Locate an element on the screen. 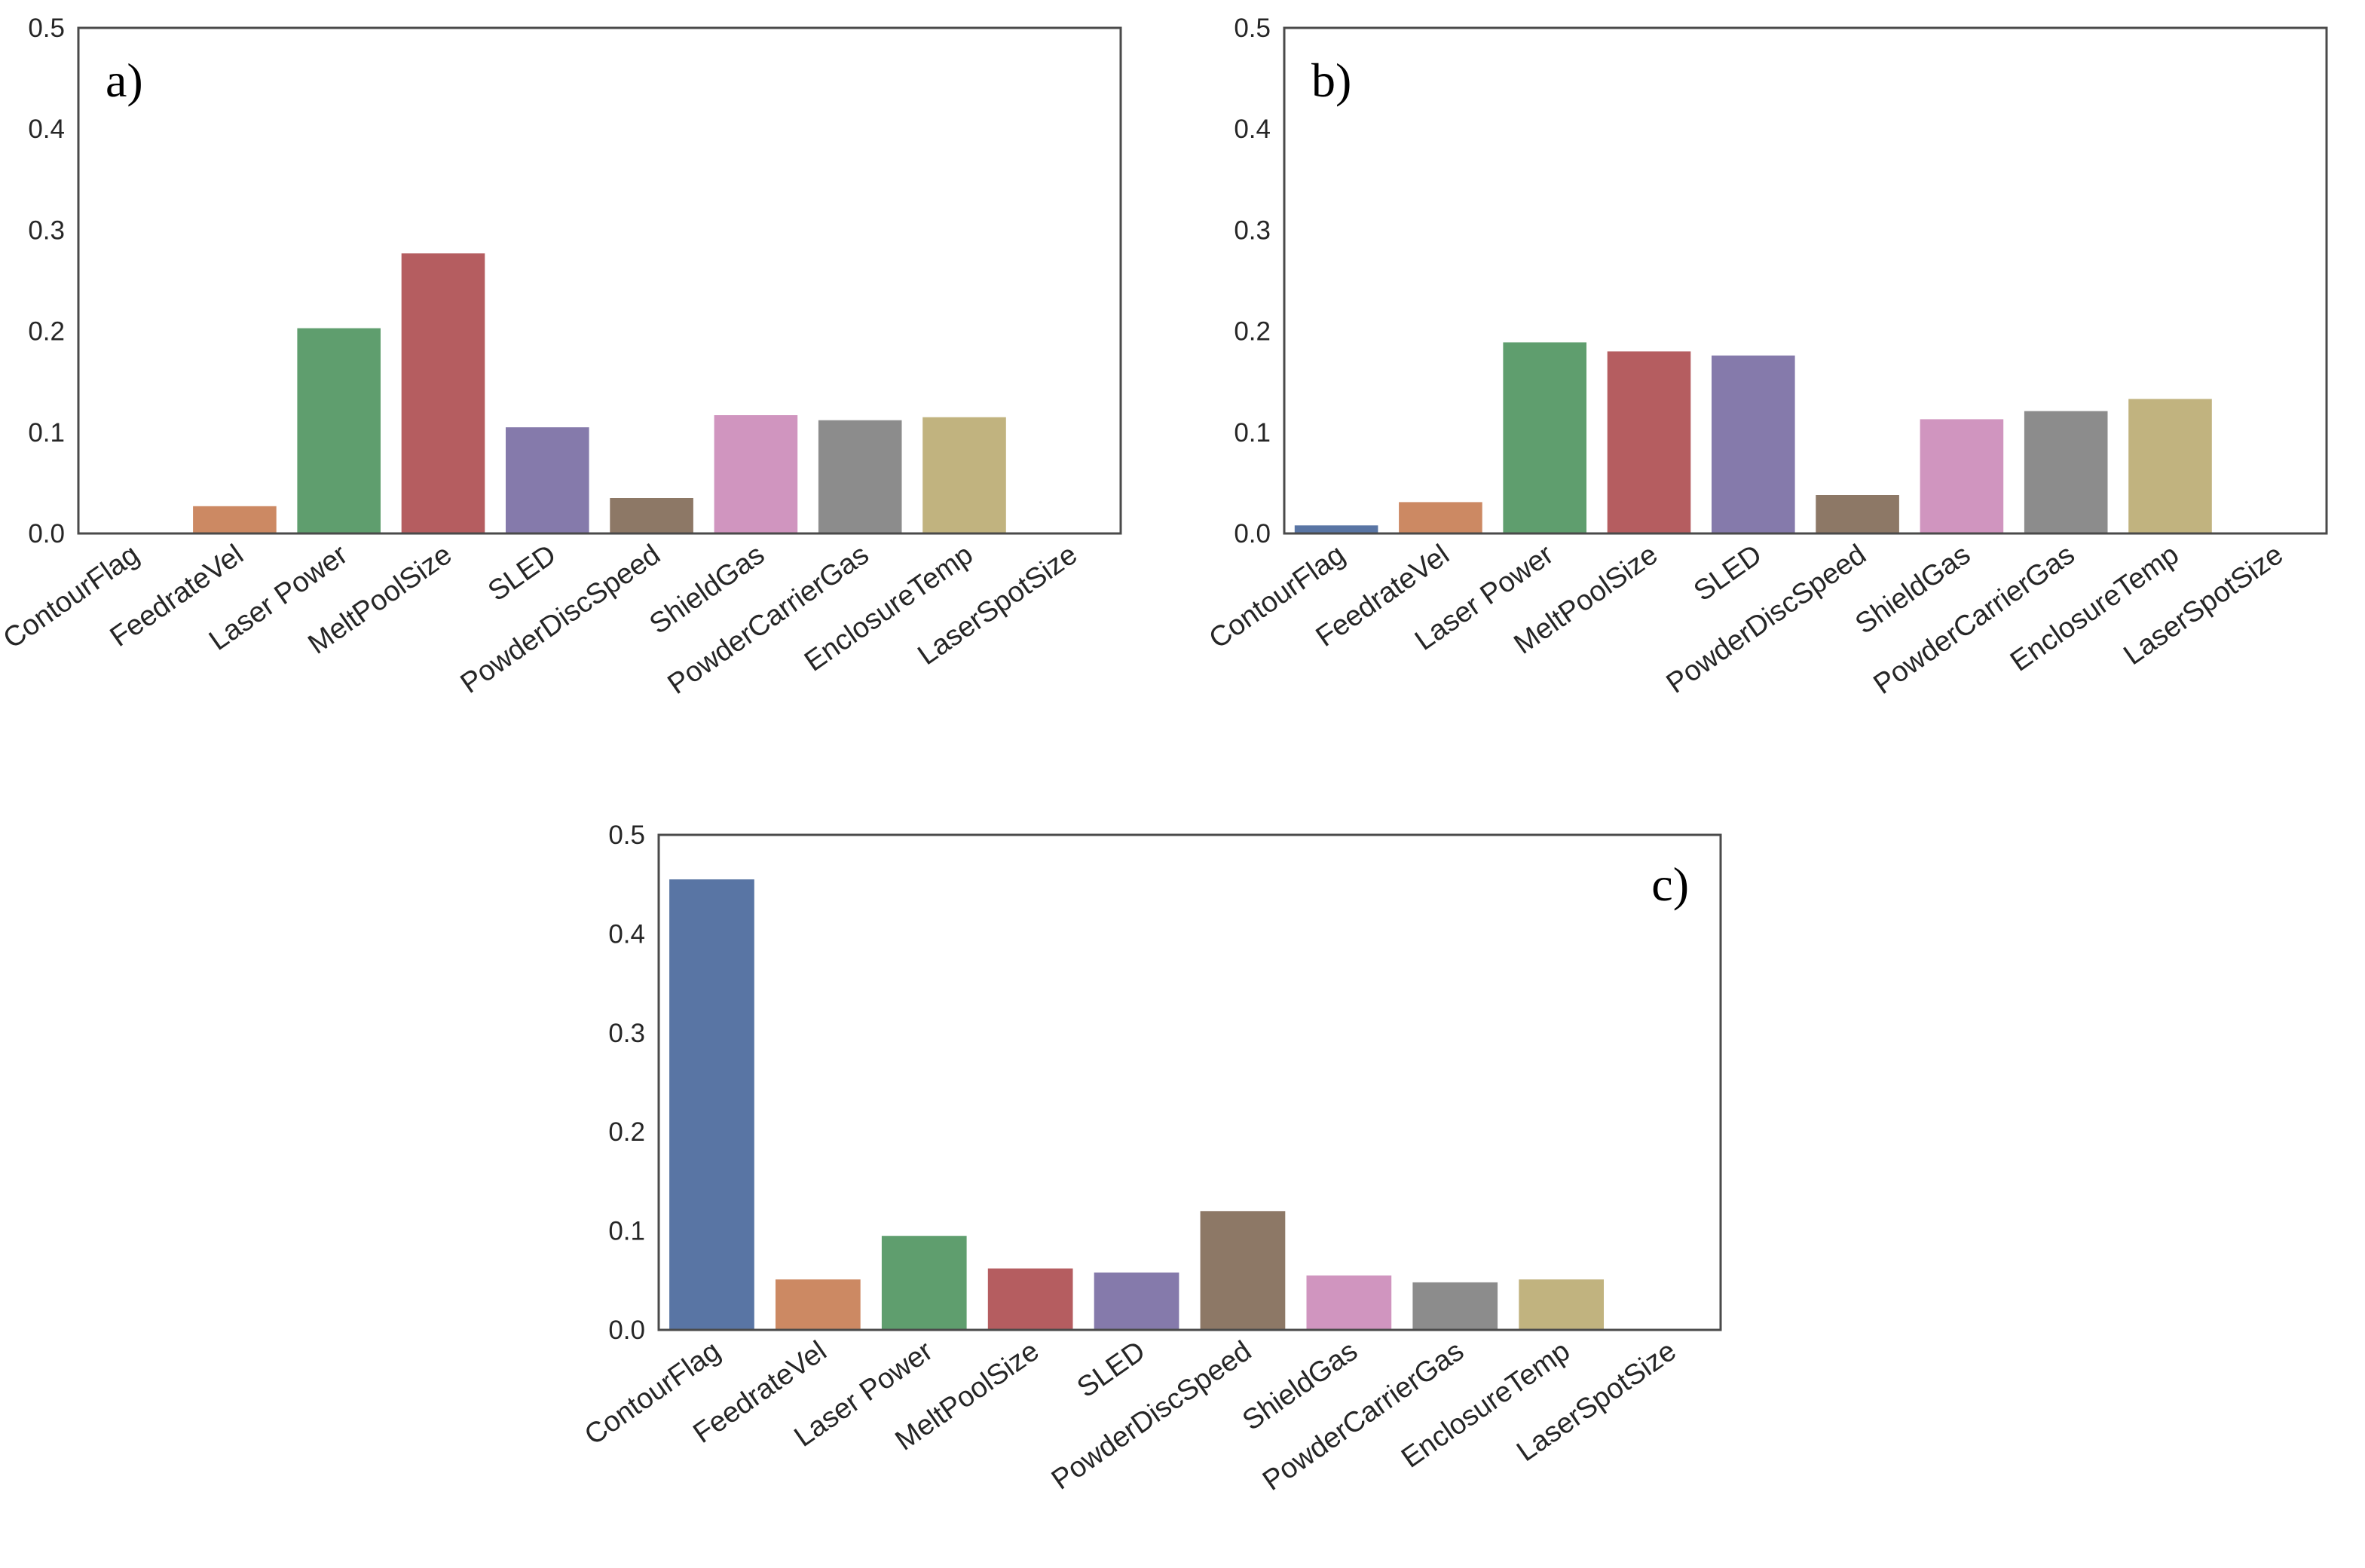 The image size is (2365, 1568). x-tick-label: PowderDiscSpeed is located at coordinates (1151, 1415).